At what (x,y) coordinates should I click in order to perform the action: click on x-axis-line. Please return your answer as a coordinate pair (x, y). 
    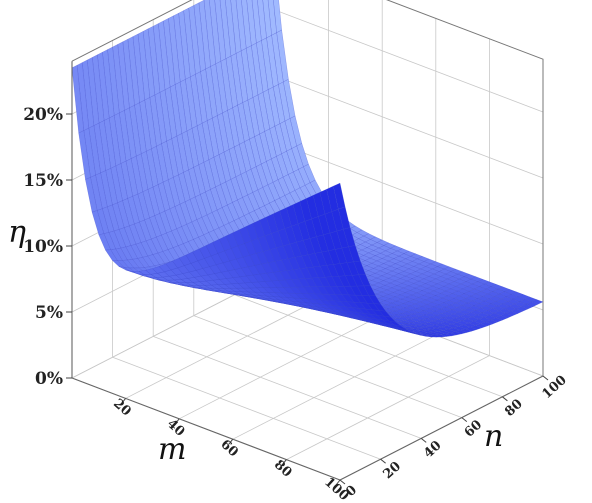
    Looking at the image, I should click on (206, 429).